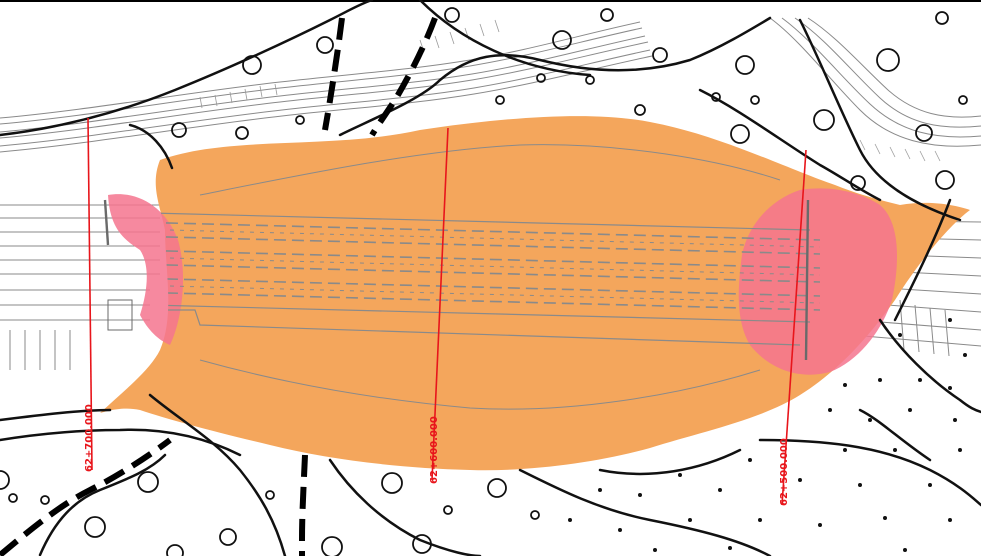 The width and height of the screenshot is (981, 556). I want to click on station-label: 62+500.000, so click(784, 472).